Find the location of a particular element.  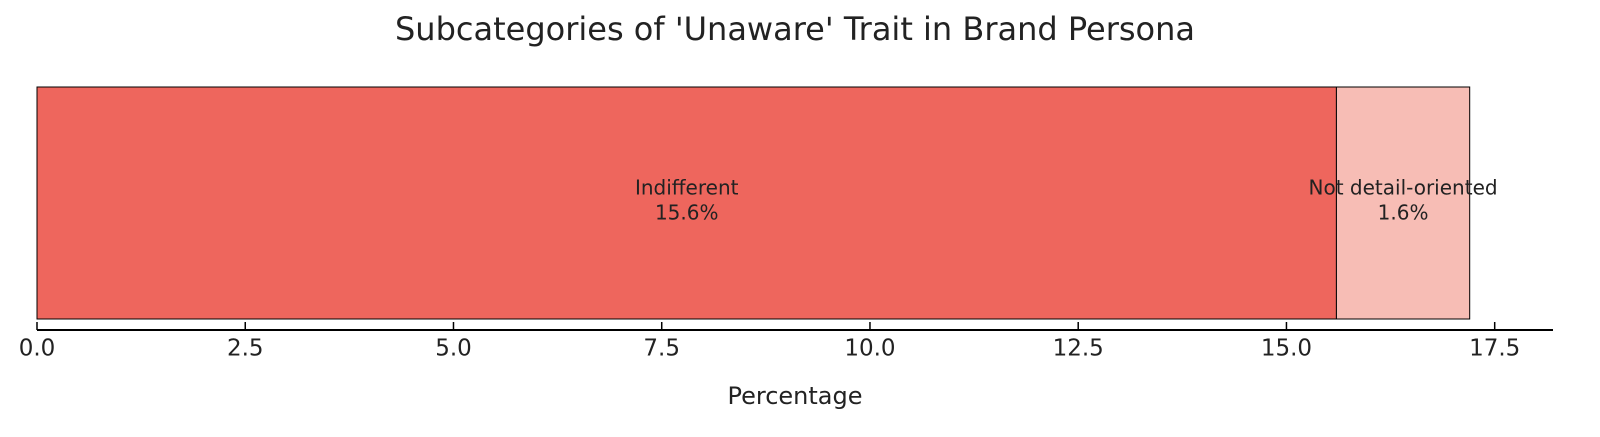

x-tick-label: 12.5 is located at coordinates (1078, 349).